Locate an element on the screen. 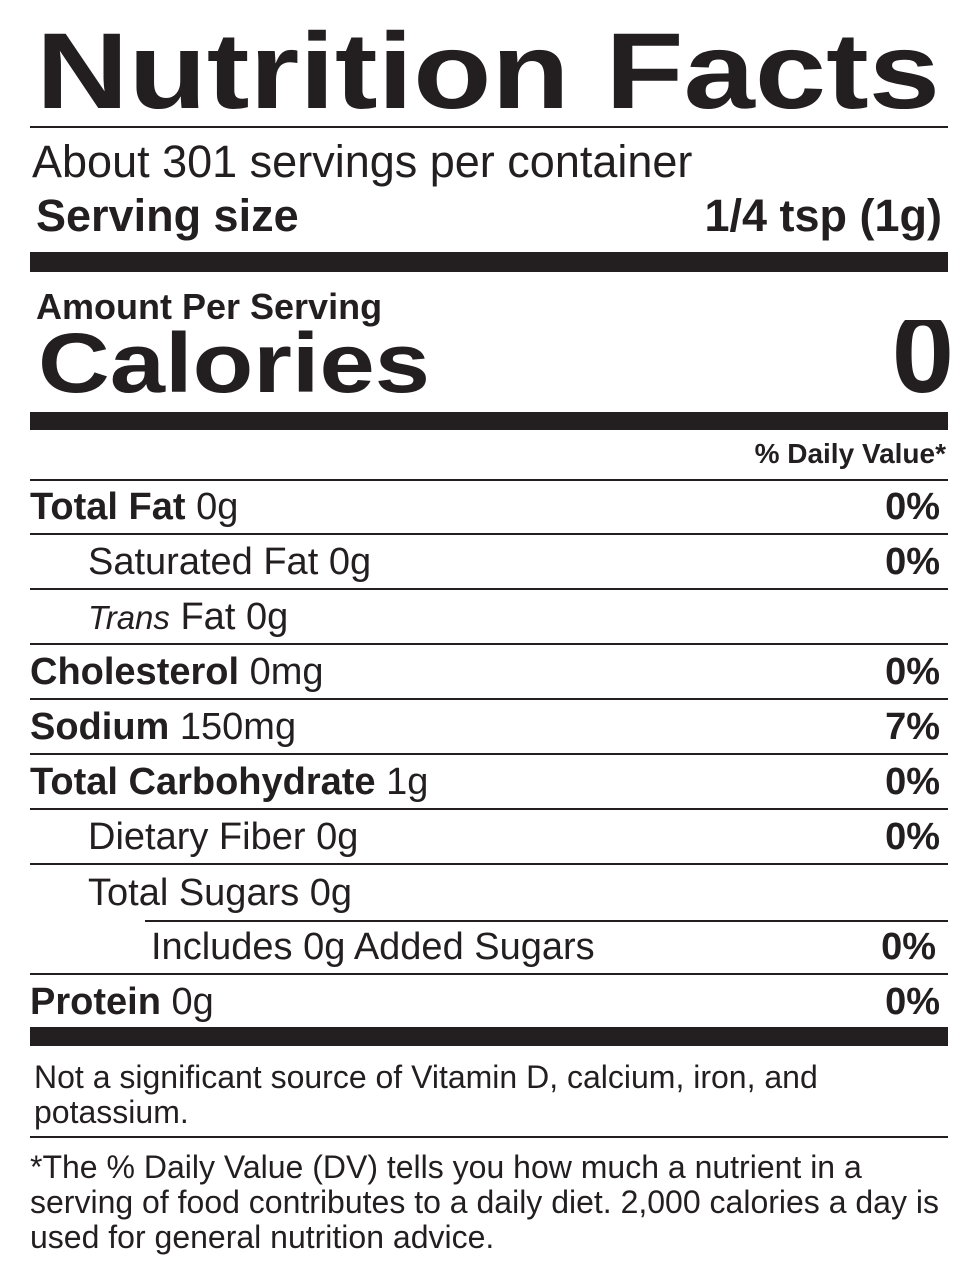  nutrient-name: Total Sugars is located at coordinates (194, 892).